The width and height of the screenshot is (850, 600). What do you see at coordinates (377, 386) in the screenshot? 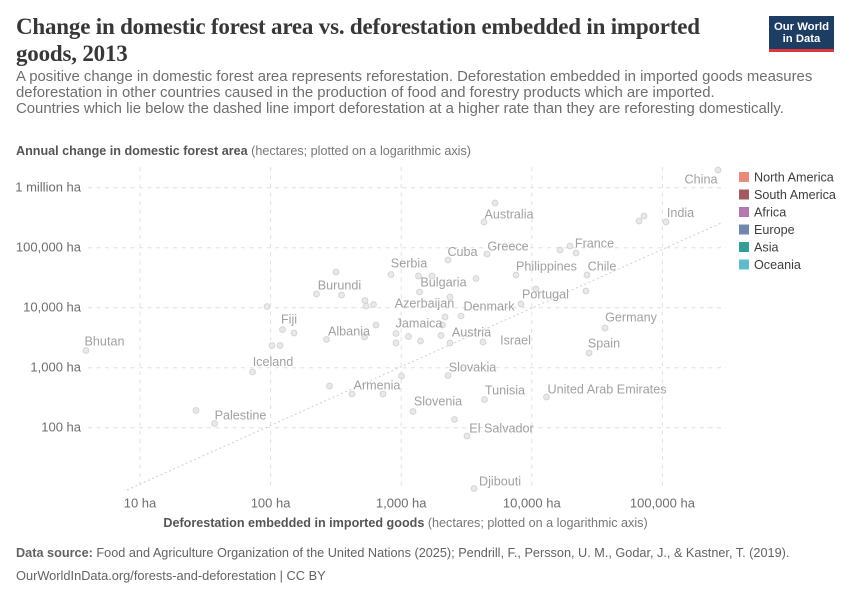
I see `svg-text: Armenia` at bounding box center [377, 386].